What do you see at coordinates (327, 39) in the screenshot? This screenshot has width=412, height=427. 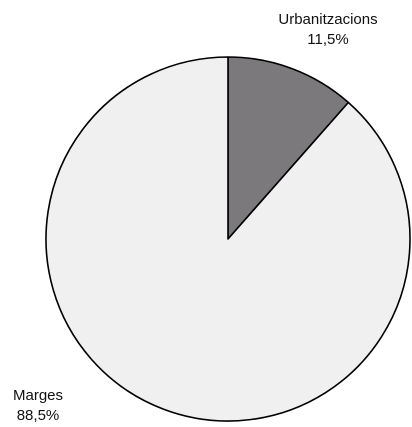 I see `slice-value-label: 11,5%` at bounding box center [327, 39].